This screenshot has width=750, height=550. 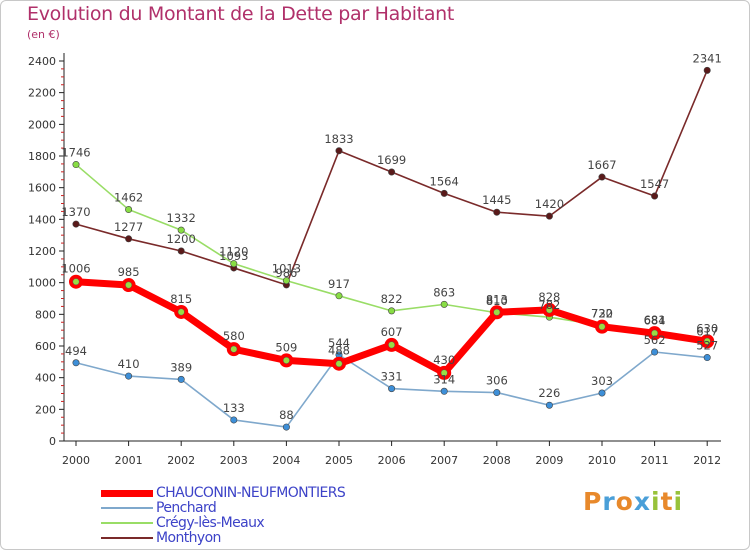 I want to click on data-label: 562, so click(x=655, y=340).